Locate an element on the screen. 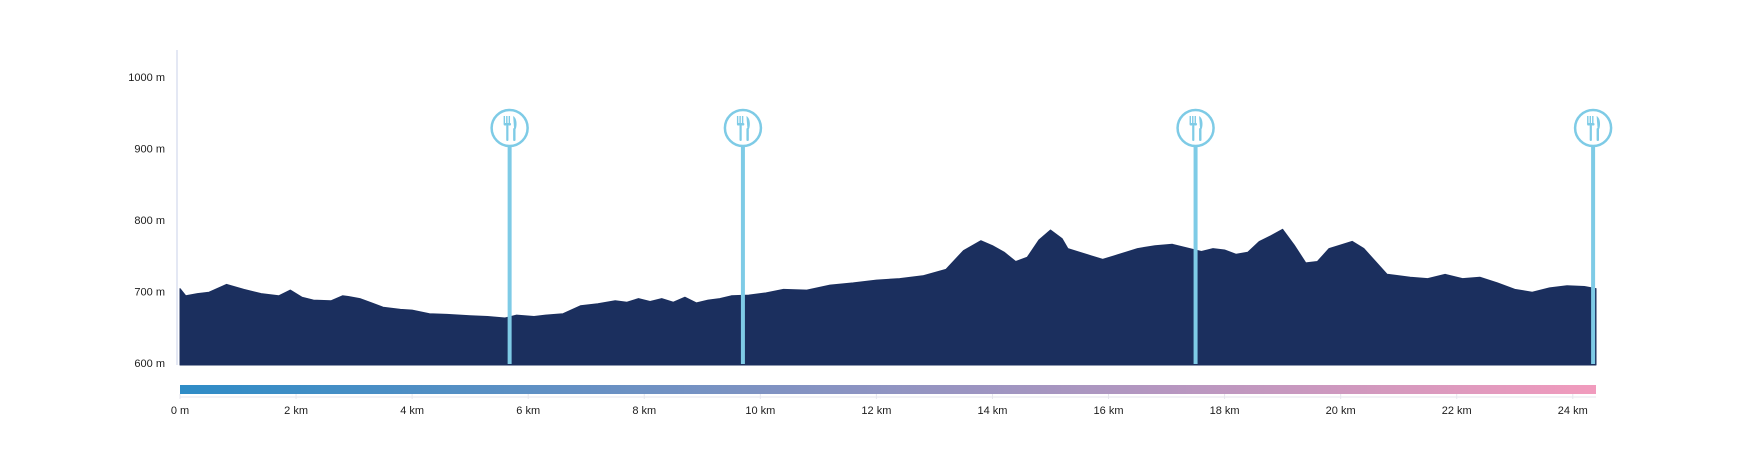 Image resolution: width=1752 pixels, height=470 pixels. x-tick-label: 4 km is located at coordinates (412, 411).